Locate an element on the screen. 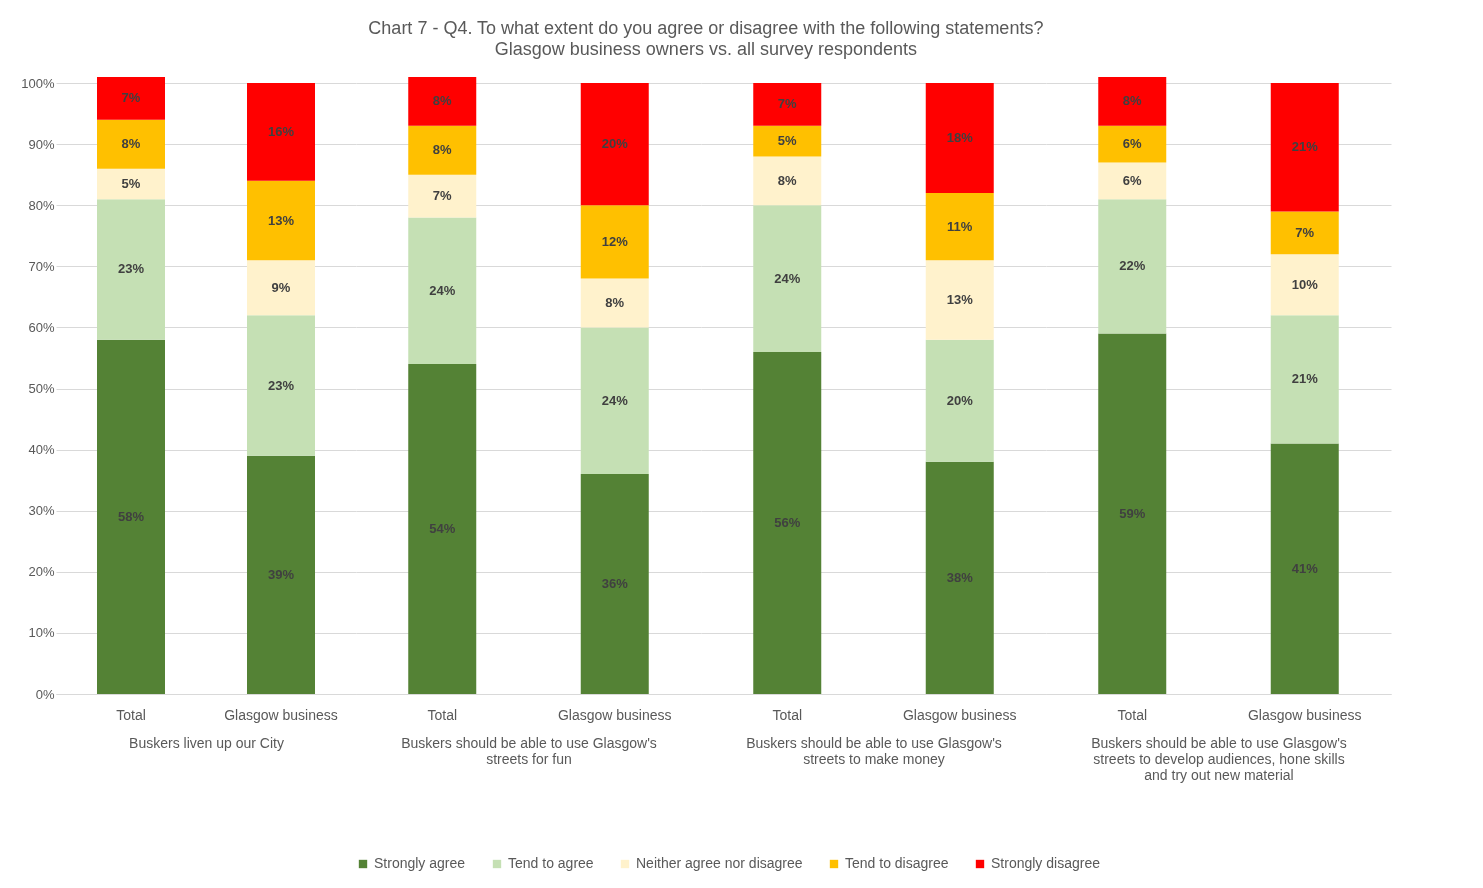 The image size is (1483, 888). chart-subtitle: Glasgow business owners vs. all survey respondents is located at coordinates (705, 49).